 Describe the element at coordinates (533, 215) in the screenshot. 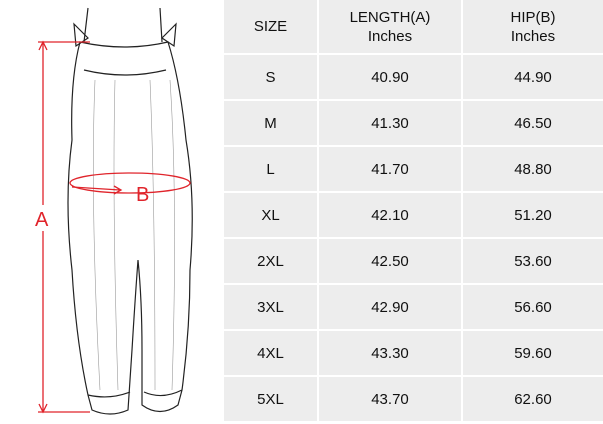

I see `cell-hip: 51.20` at that location.